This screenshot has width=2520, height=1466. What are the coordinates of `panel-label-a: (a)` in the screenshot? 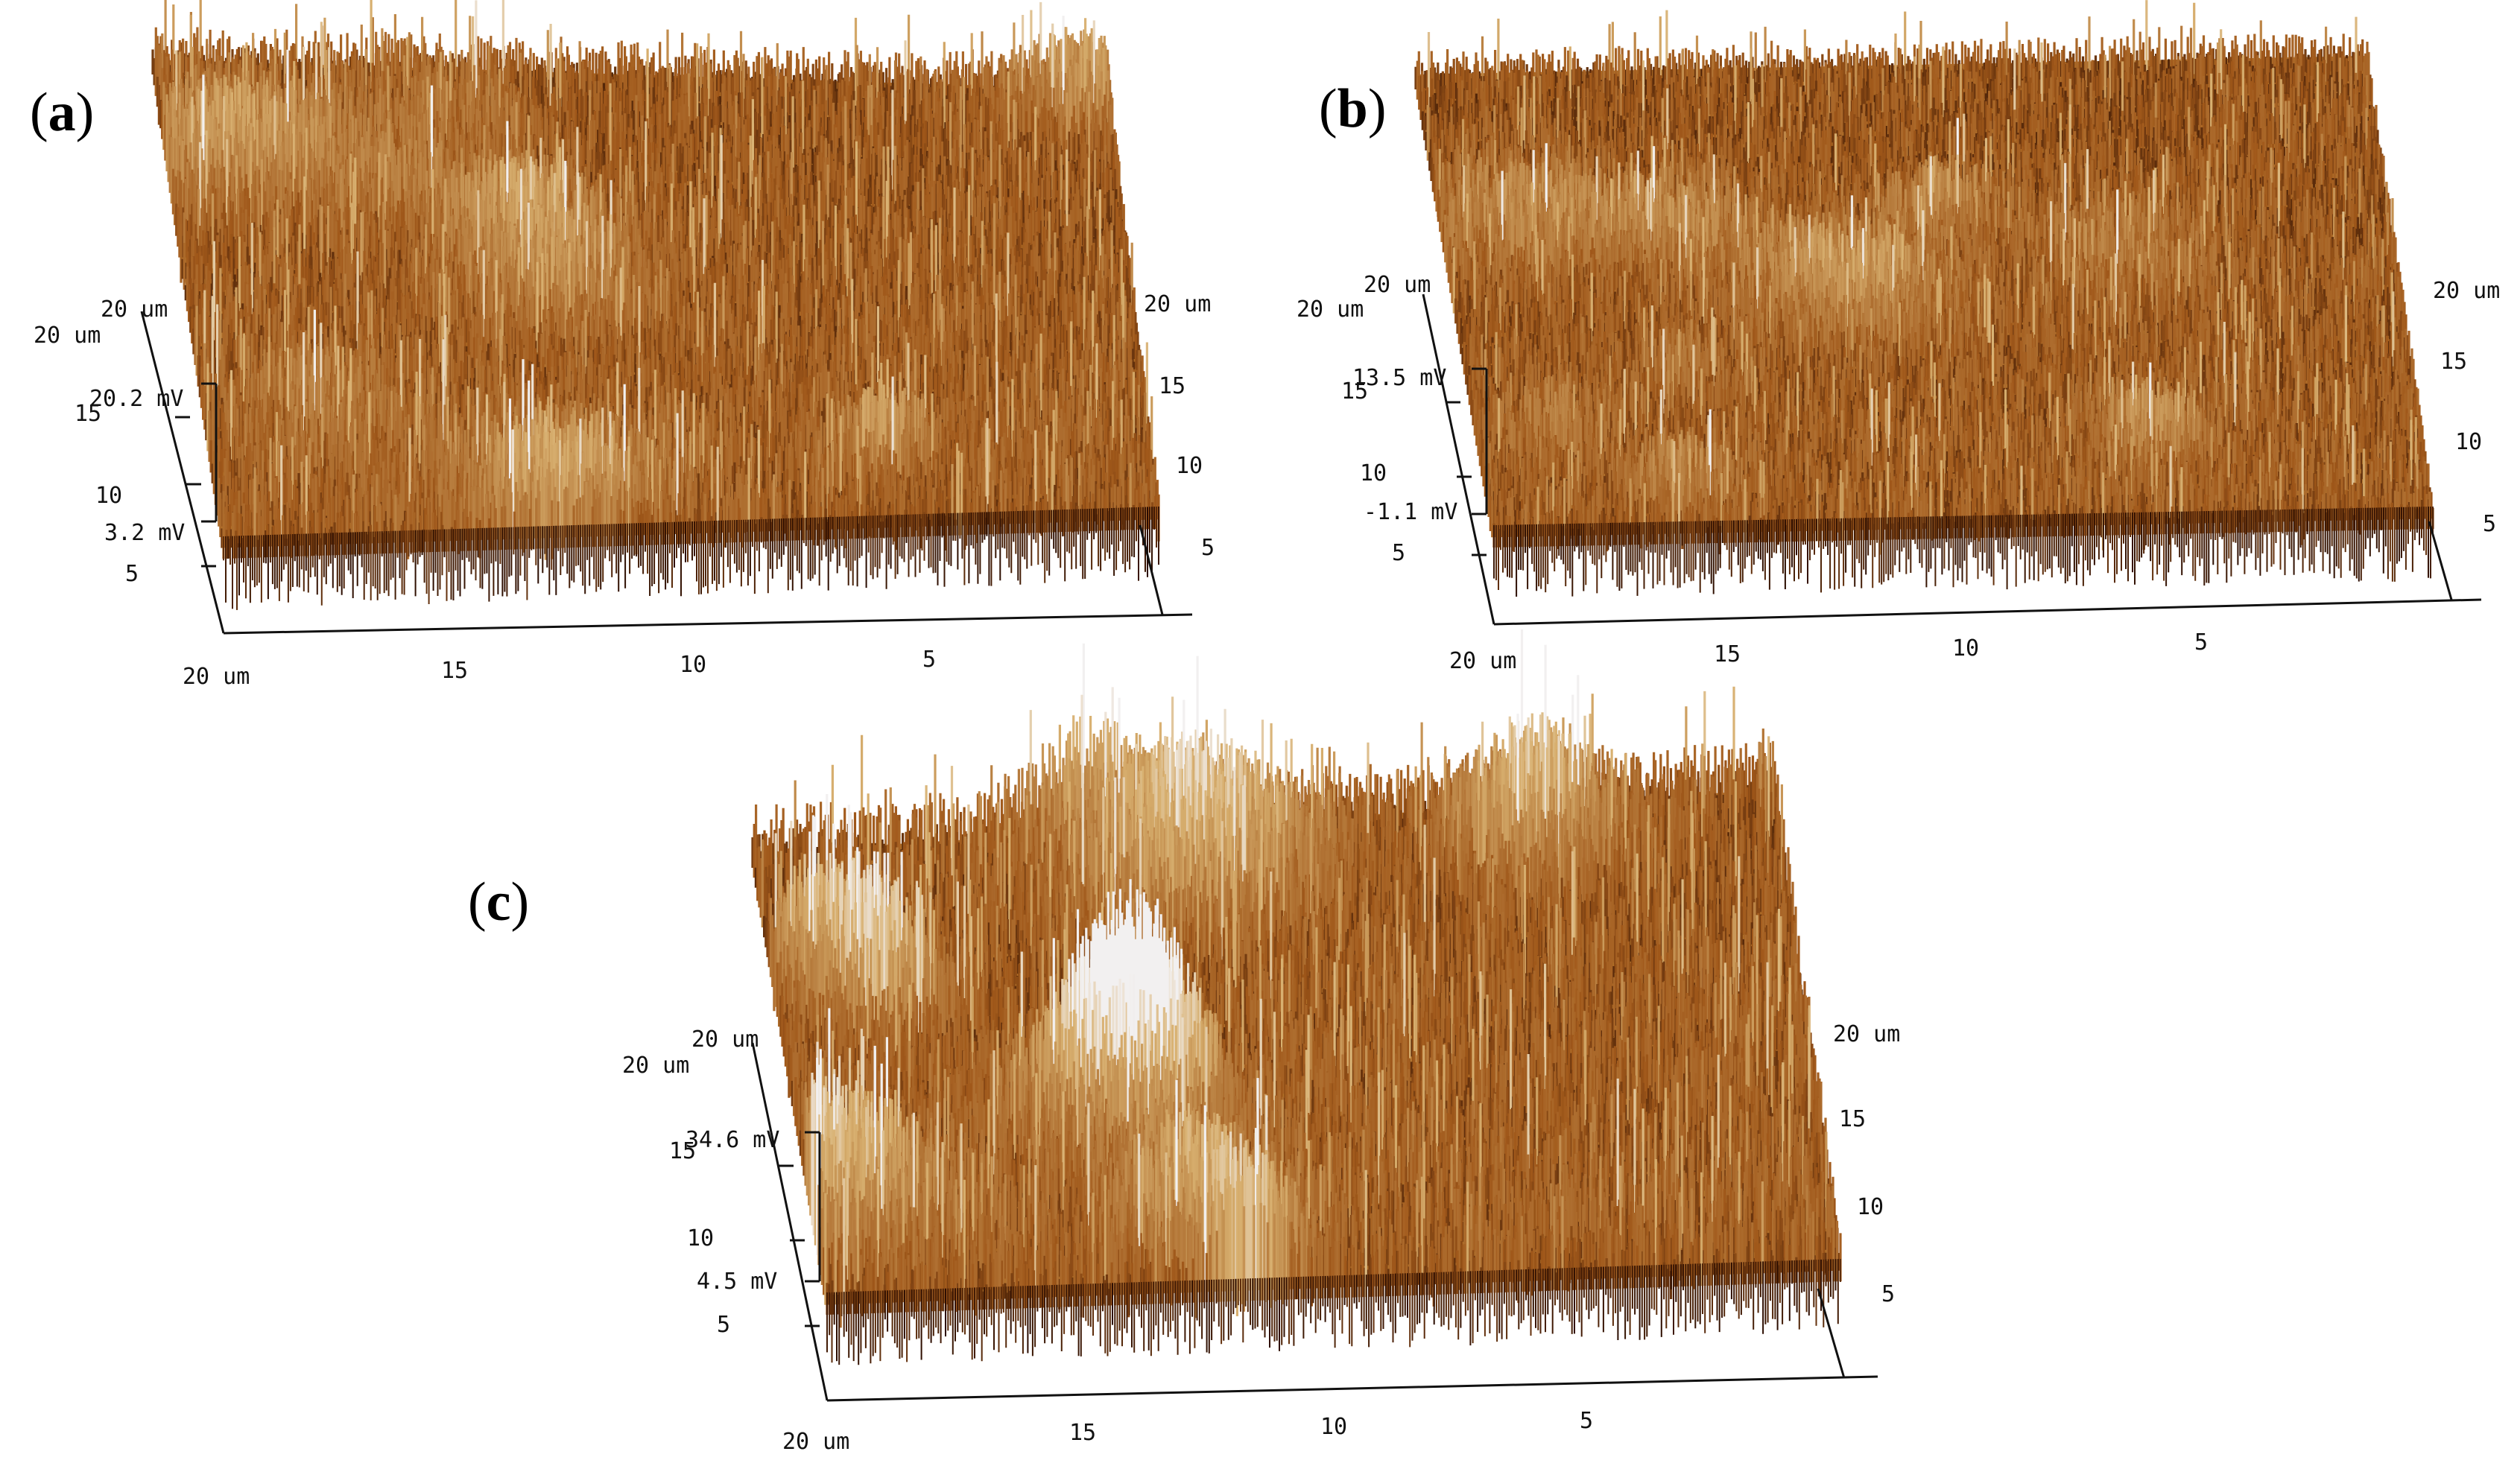 It's located at (62, 113).